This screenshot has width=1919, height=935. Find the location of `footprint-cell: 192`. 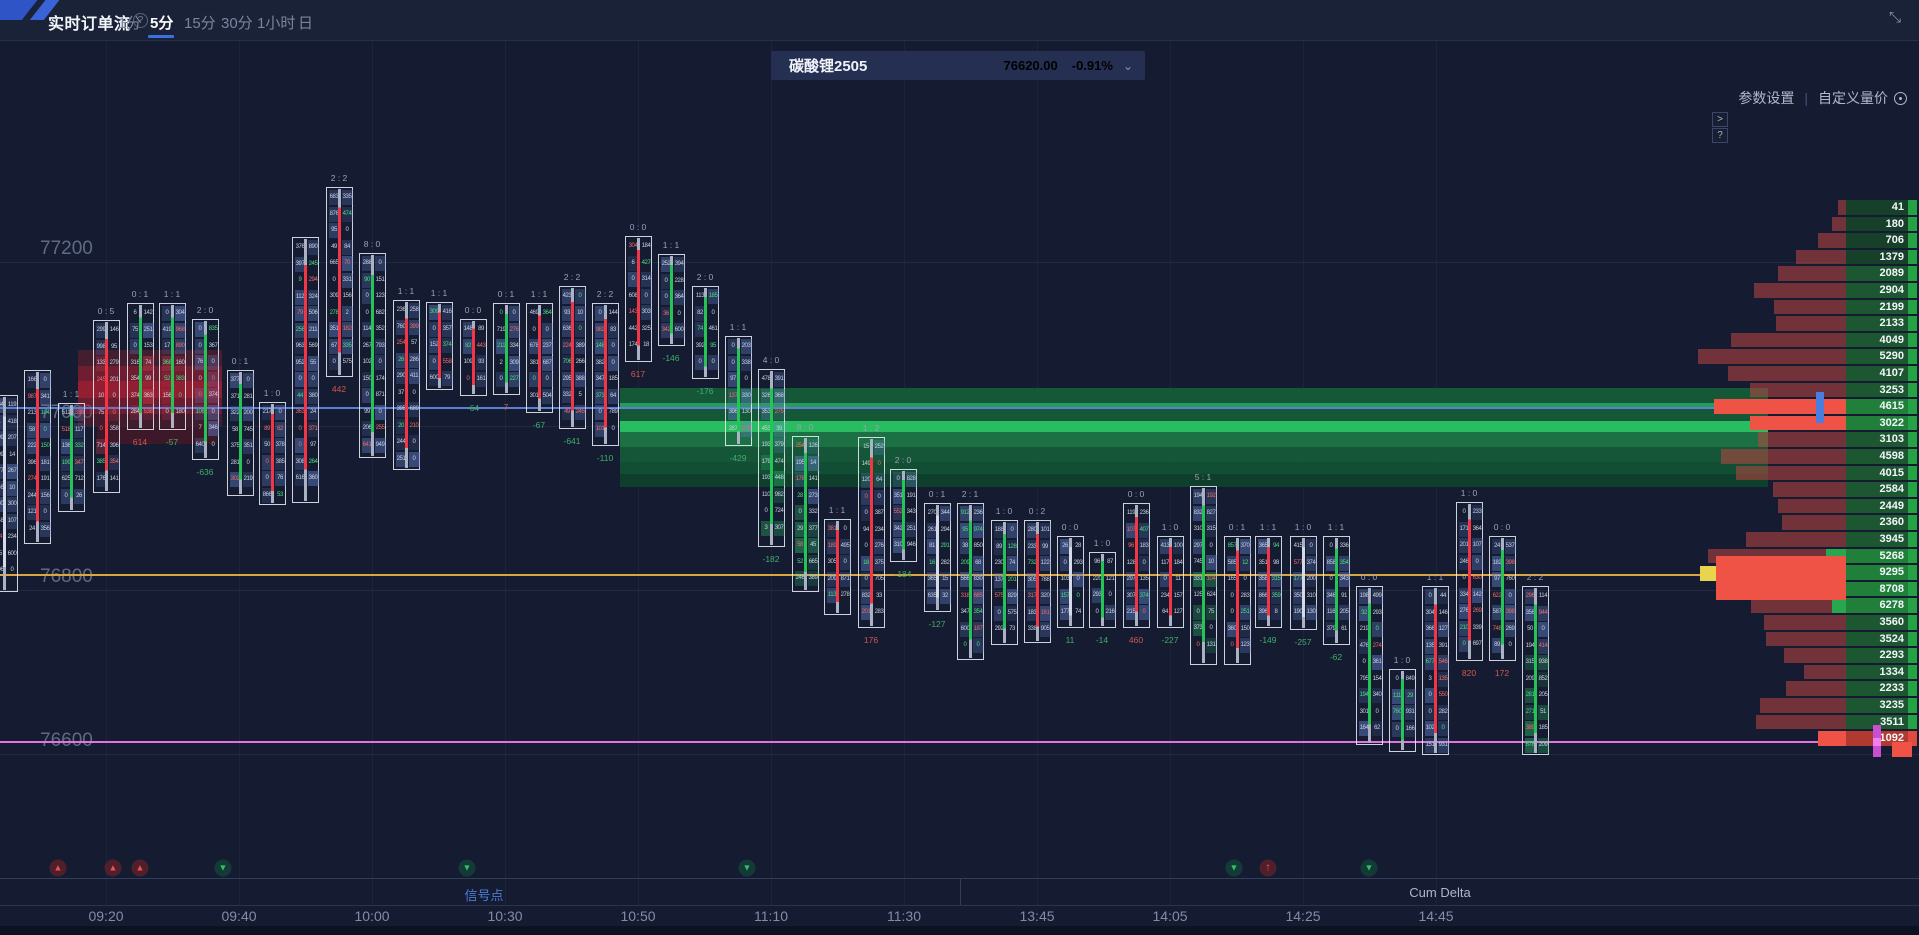

footprint-cell: 192 is located at coordinates (1211, 496).